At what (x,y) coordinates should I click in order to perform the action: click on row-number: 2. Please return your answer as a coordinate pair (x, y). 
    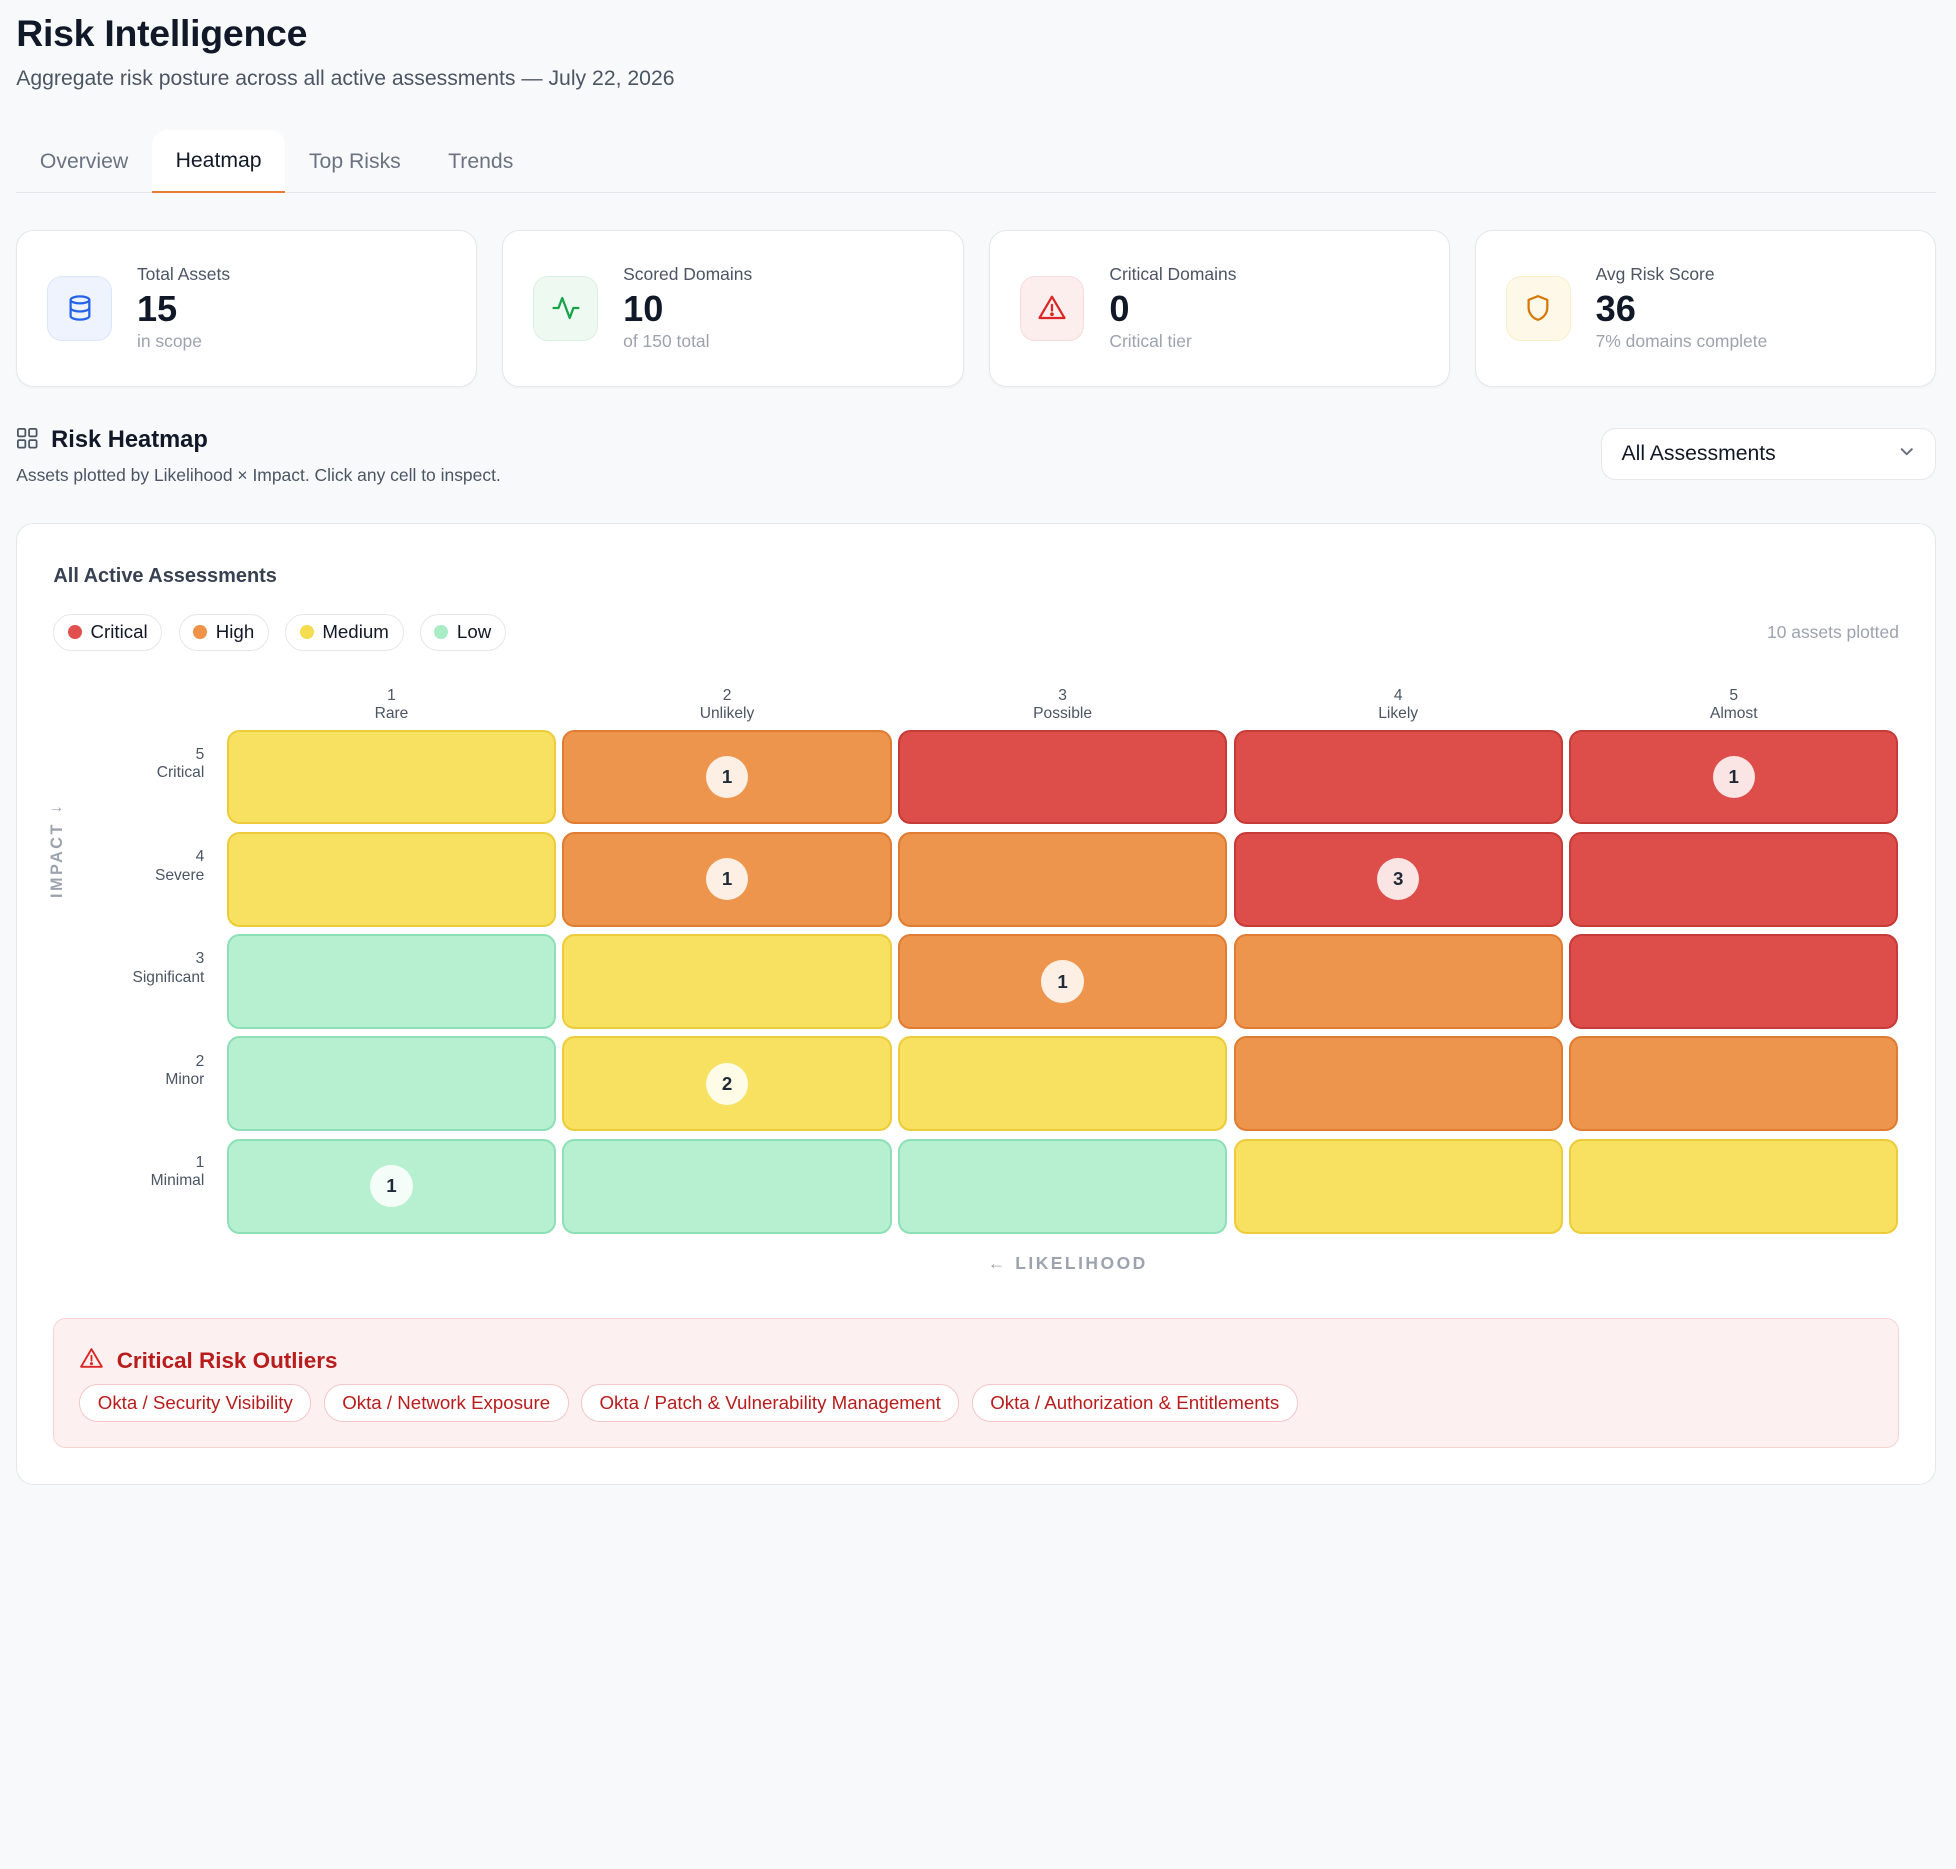
    Looking at the image, I should click on (200, 1061).